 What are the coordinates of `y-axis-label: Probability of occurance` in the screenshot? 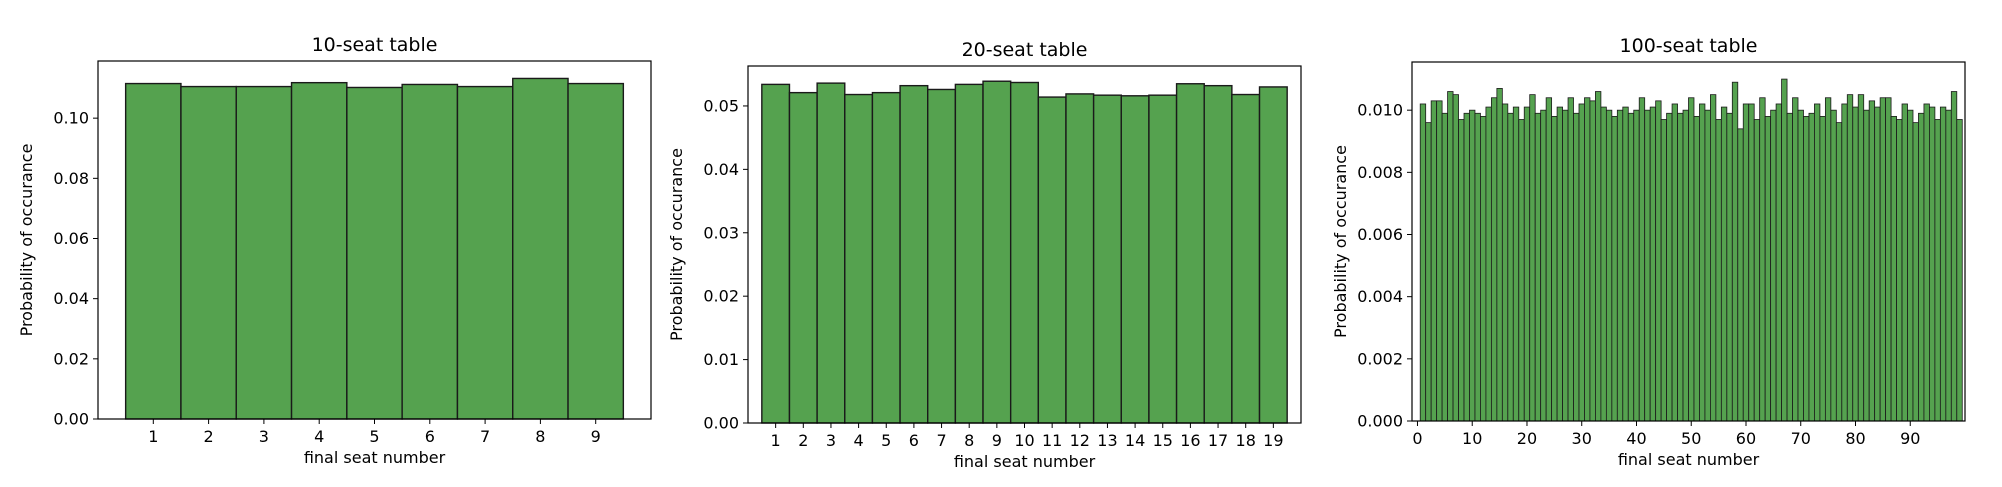 It's located at (26, 240).